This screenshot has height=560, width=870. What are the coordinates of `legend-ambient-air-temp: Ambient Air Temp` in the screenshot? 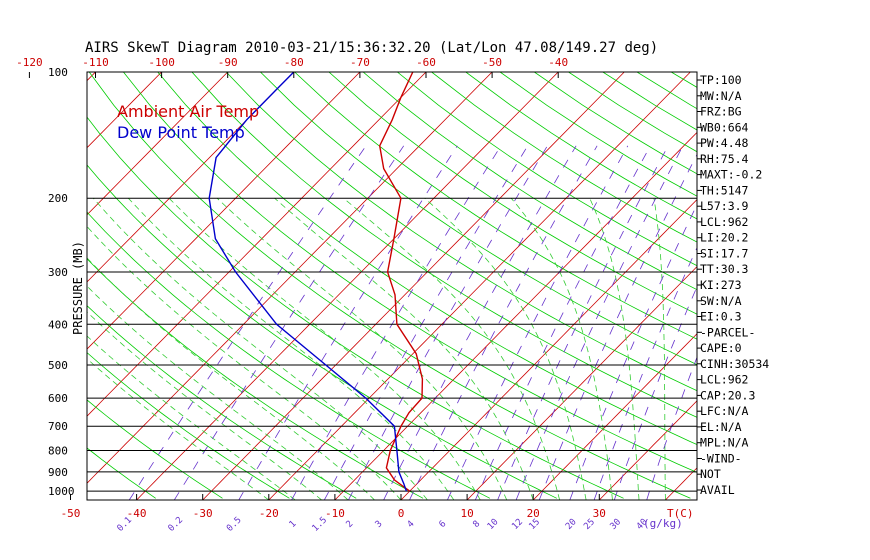 It's located at (188, 111).